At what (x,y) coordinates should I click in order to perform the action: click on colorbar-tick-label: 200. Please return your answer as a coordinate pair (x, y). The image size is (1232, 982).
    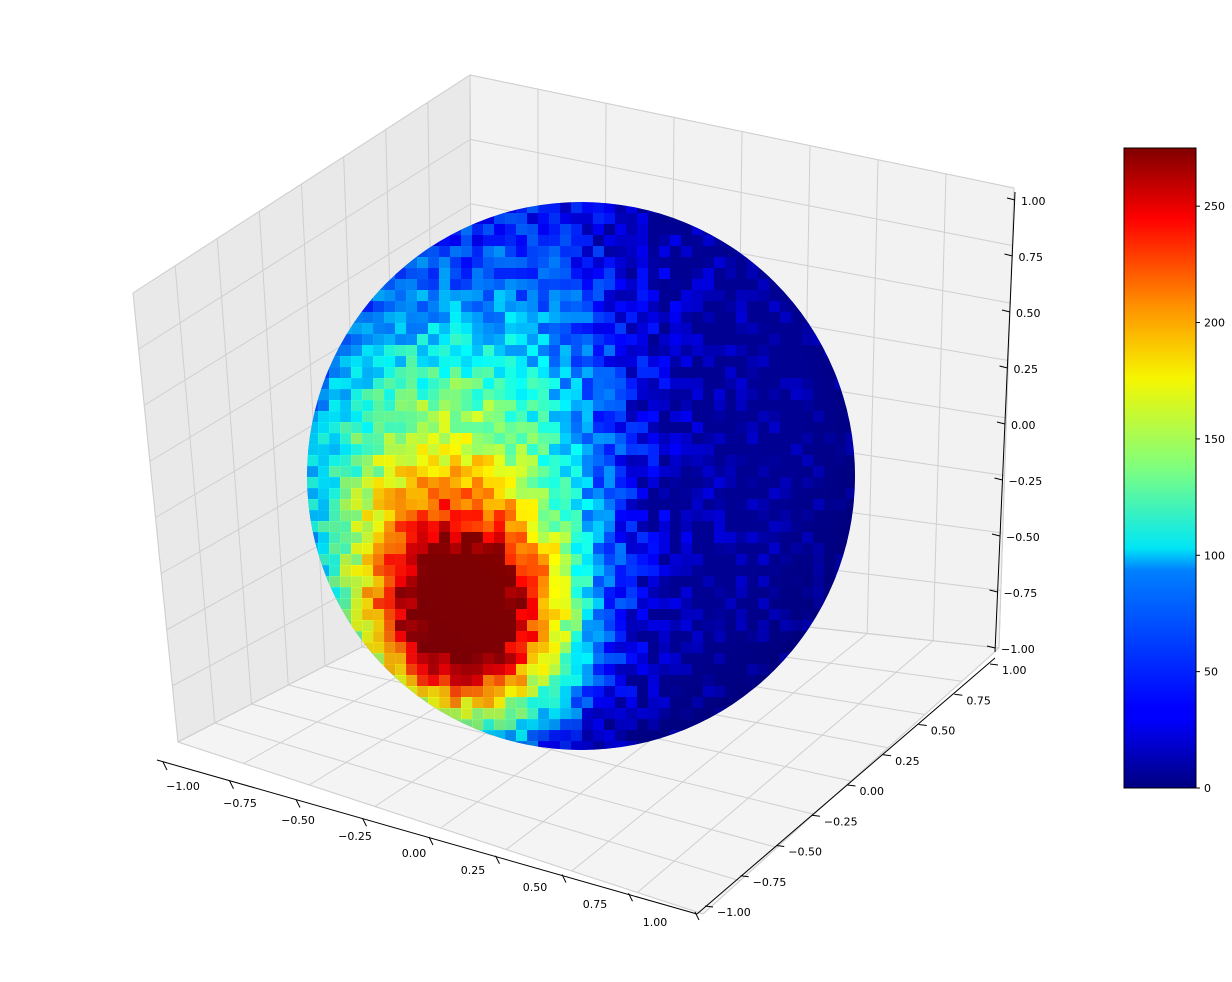
    Looking at the image, I should click on (1214, 323).